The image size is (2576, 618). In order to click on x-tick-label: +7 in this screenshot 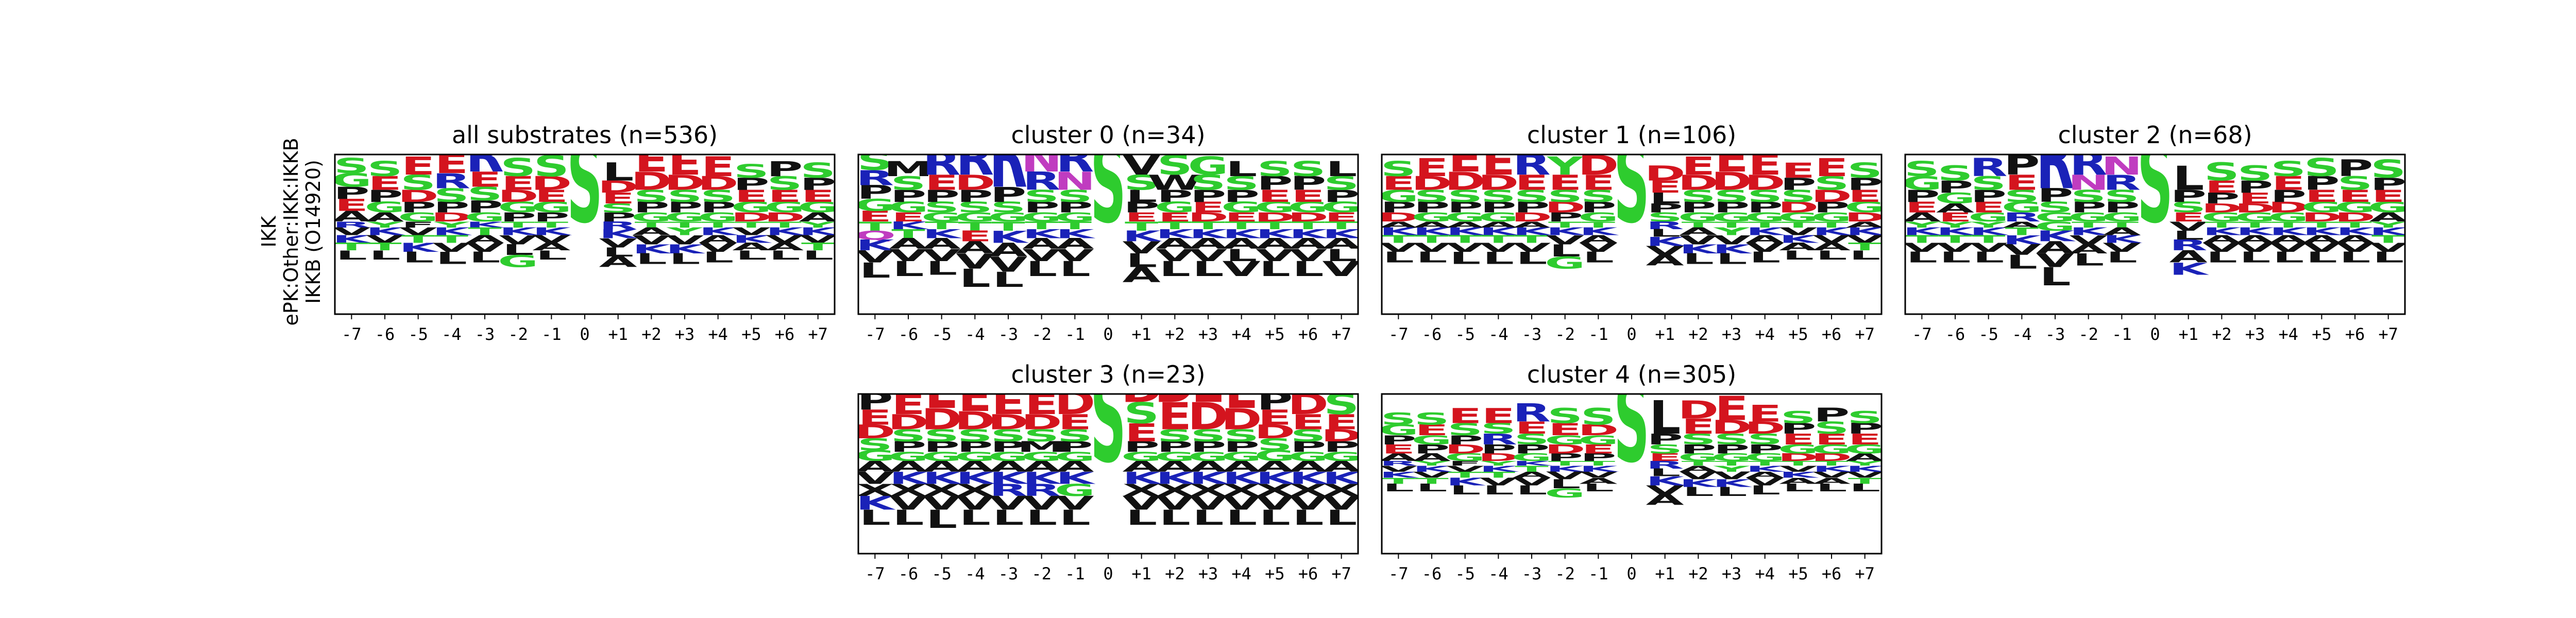, I will do `click(1341, 334)`.